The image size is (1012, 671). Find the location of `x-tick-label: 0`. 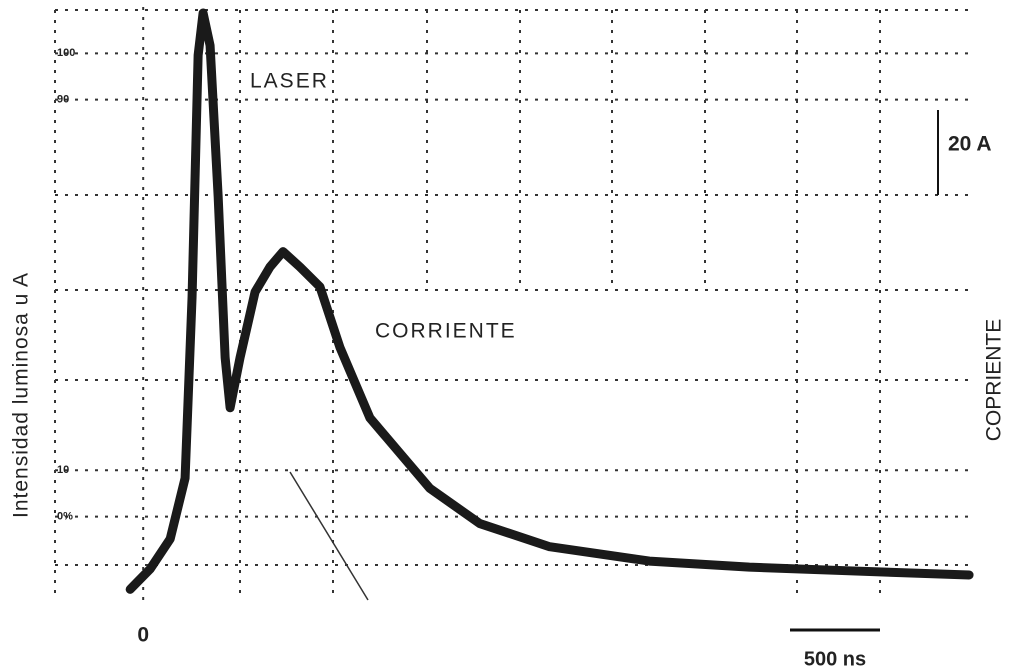

x-tick-label: 0 is located at coordinates (143, 635).